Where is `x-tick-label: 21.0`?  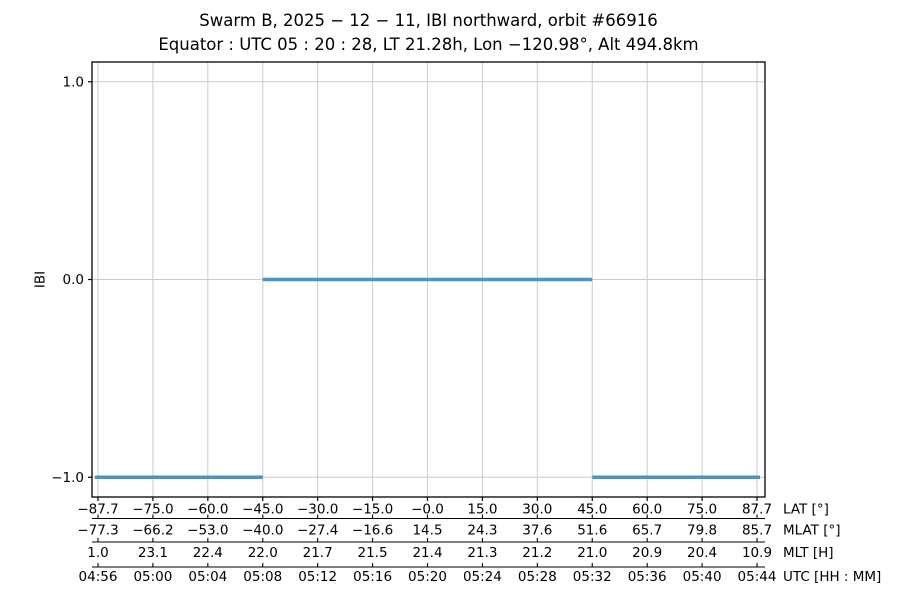 x-tick-label: 21.0 is located at coordinates (592, 553).